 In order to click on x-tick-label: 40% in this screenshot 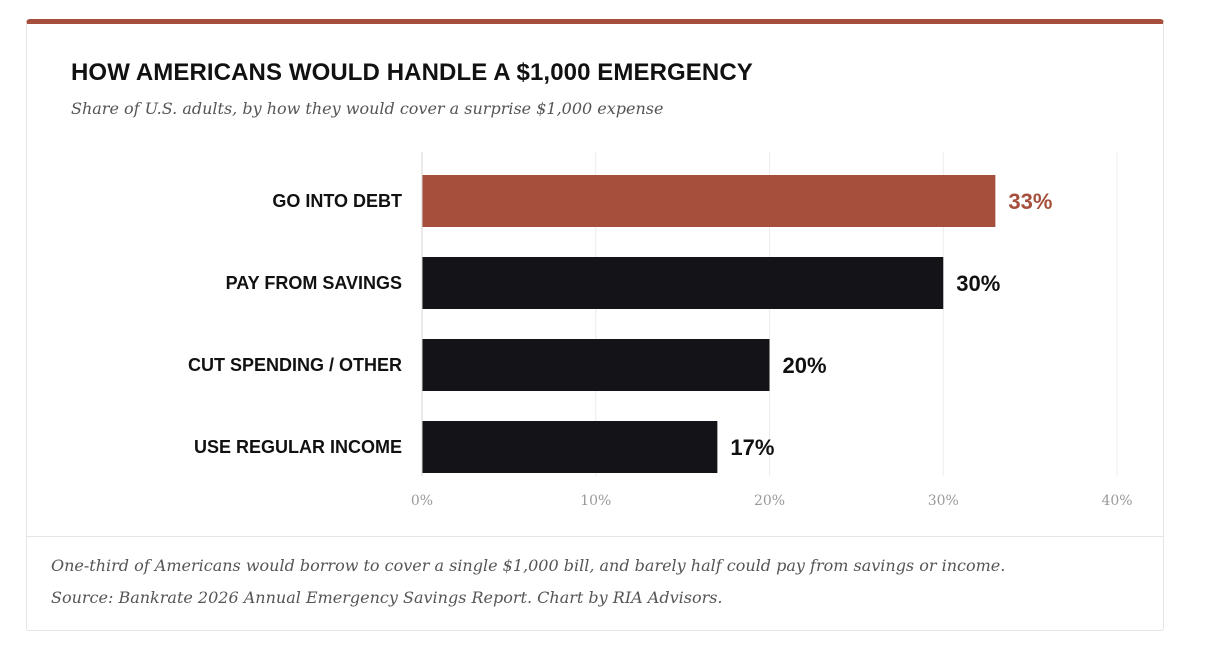, I will do `click(1116, 501)`.